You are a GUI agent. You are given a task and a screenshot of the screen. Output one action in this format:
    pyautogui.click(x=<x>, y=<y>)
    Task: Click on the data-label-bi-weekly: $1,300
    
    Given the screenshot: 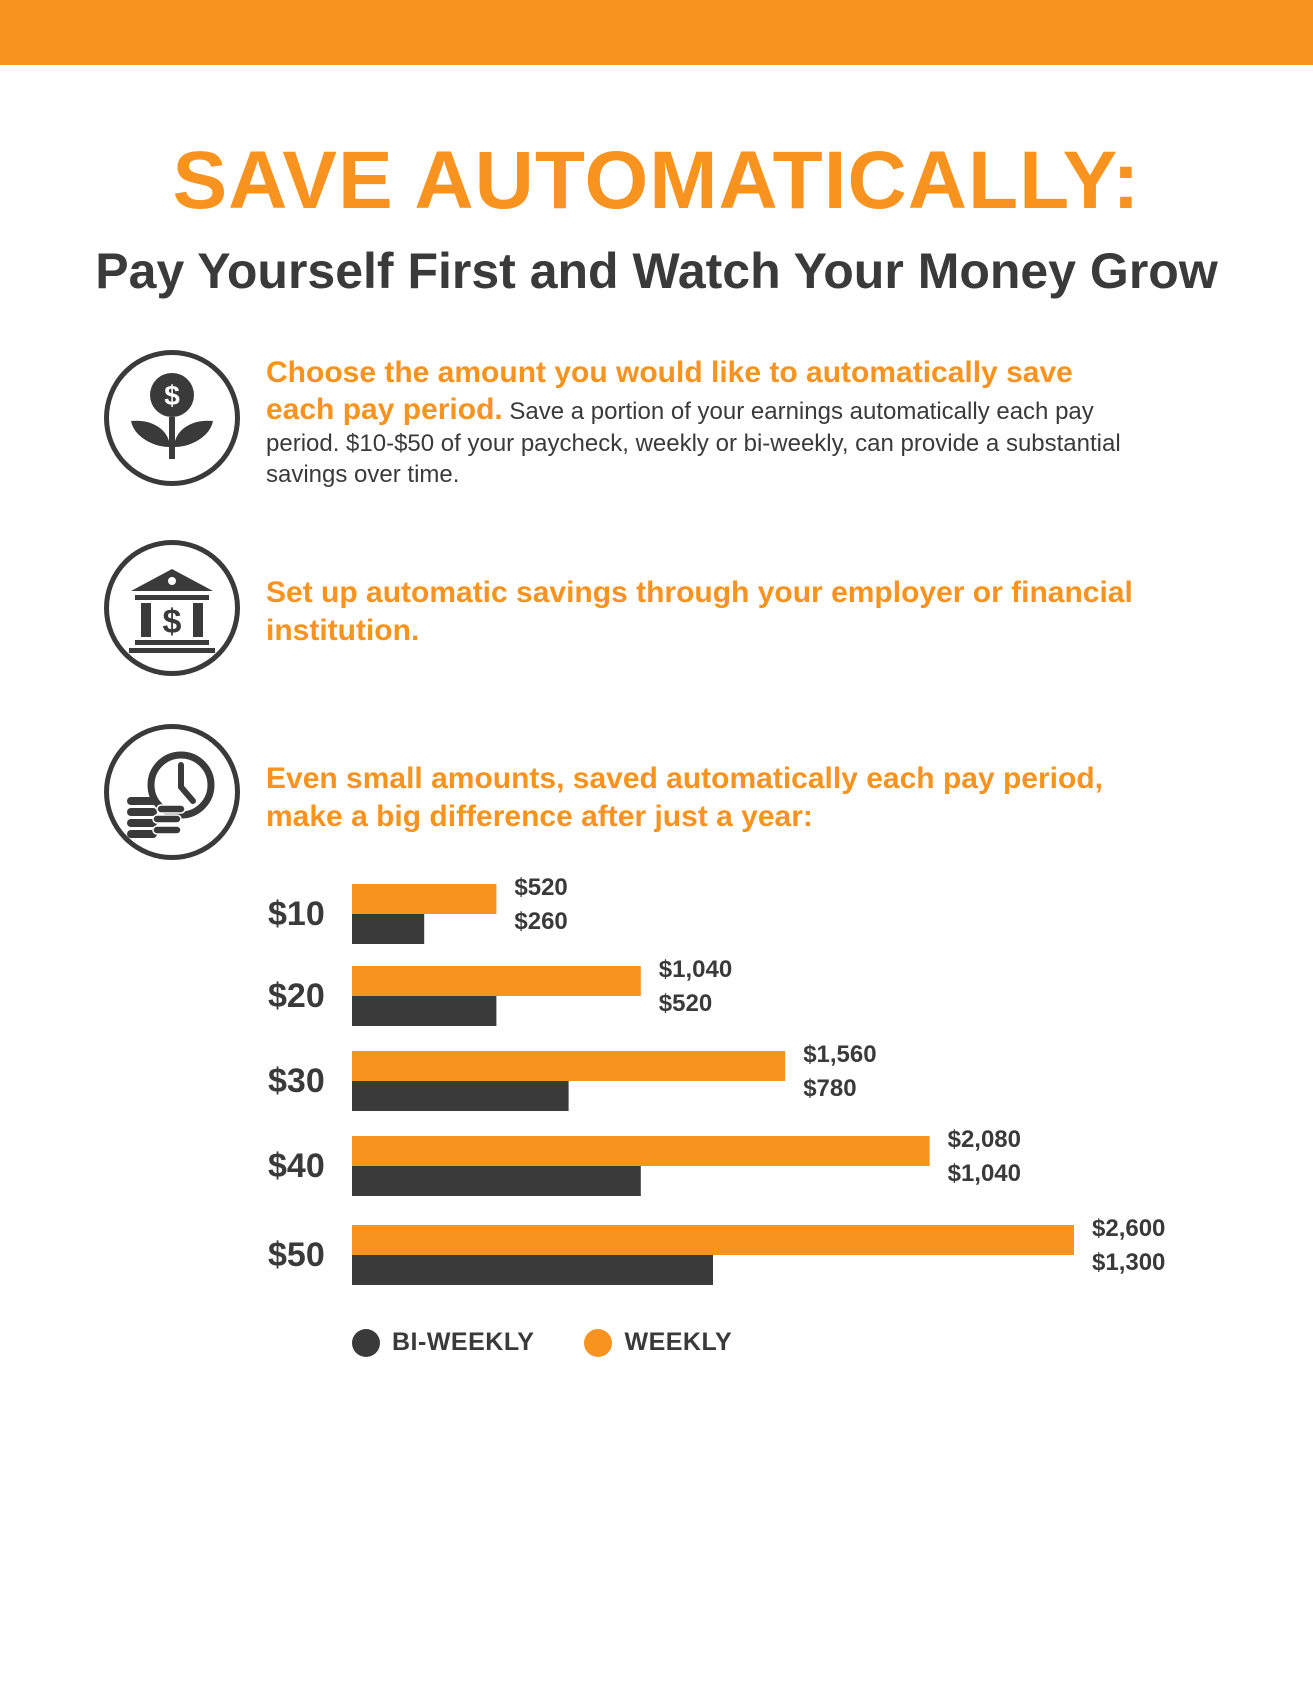 What is the action you would take?
    pyautogui.click(x=1128, y=1262)
    